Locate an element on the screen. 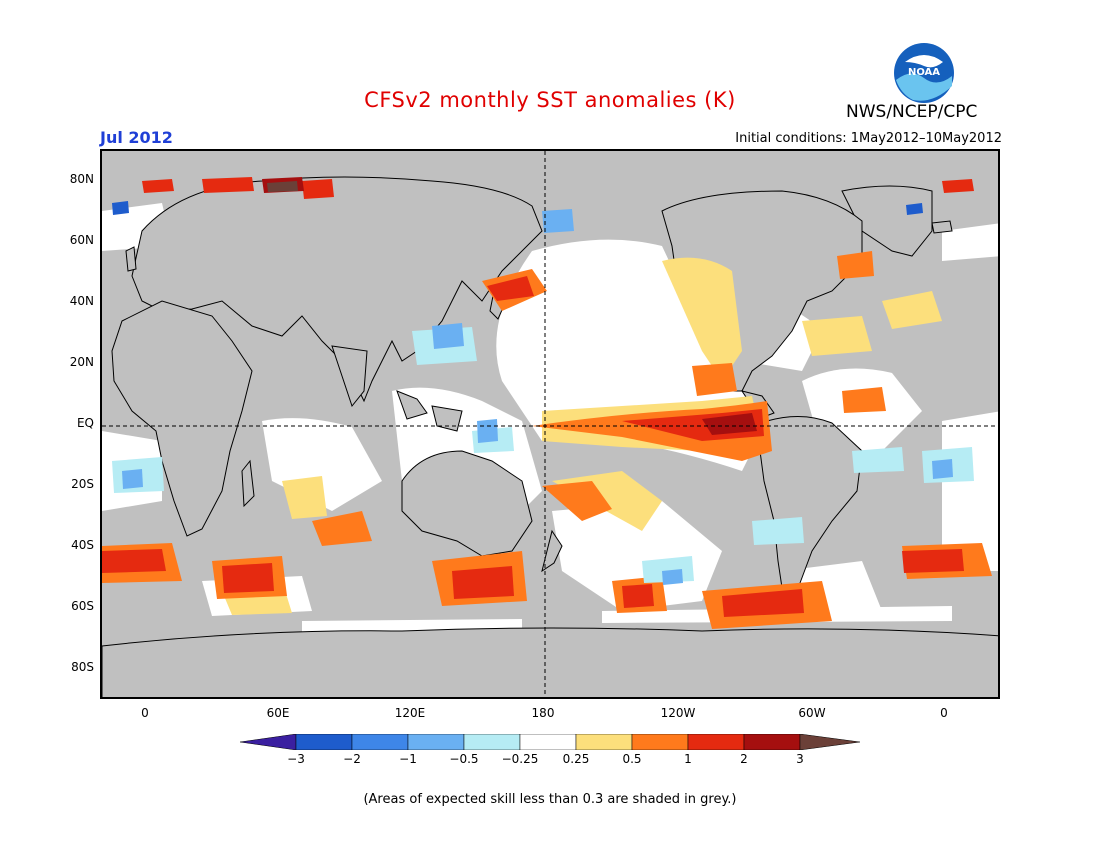 The height and width of the screenshot is (850, 1100). colorbar-label: −3 is located at coordinates (296, 759).